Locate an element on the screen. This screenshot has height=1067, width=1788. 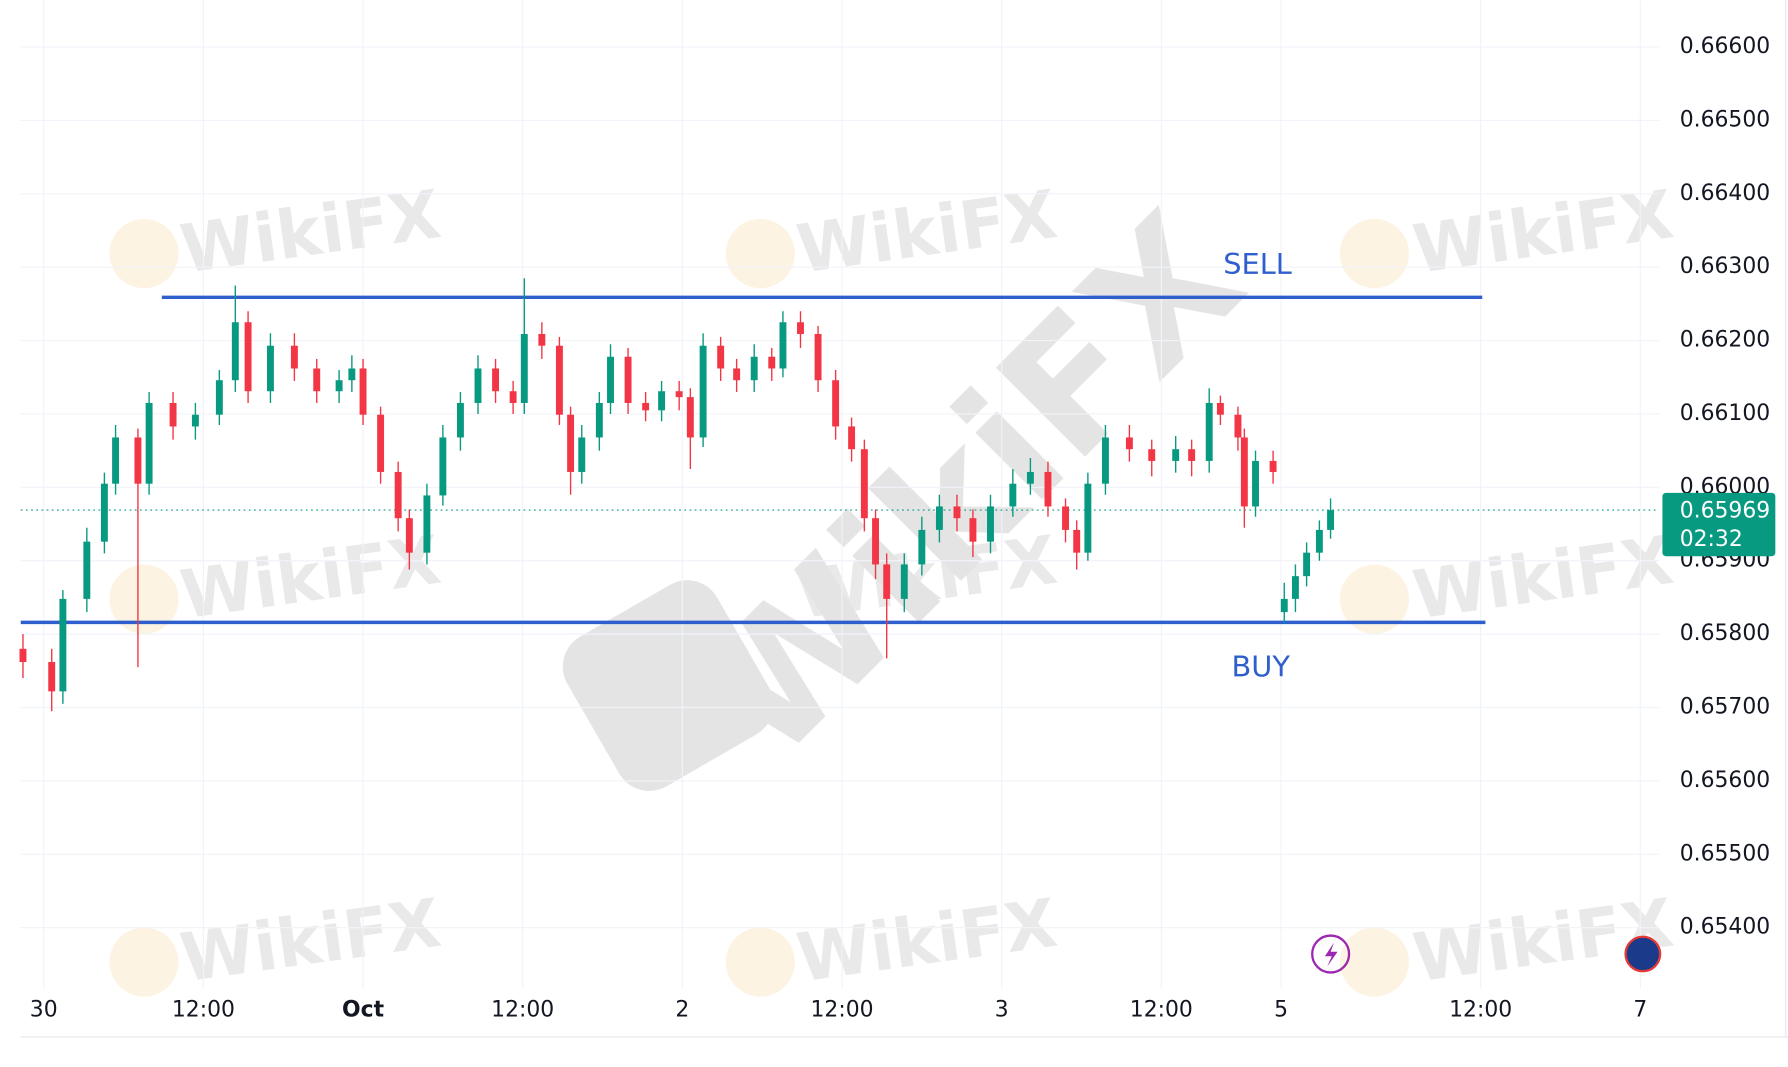
level-label: BUY is located at coordinates (1261, 666).